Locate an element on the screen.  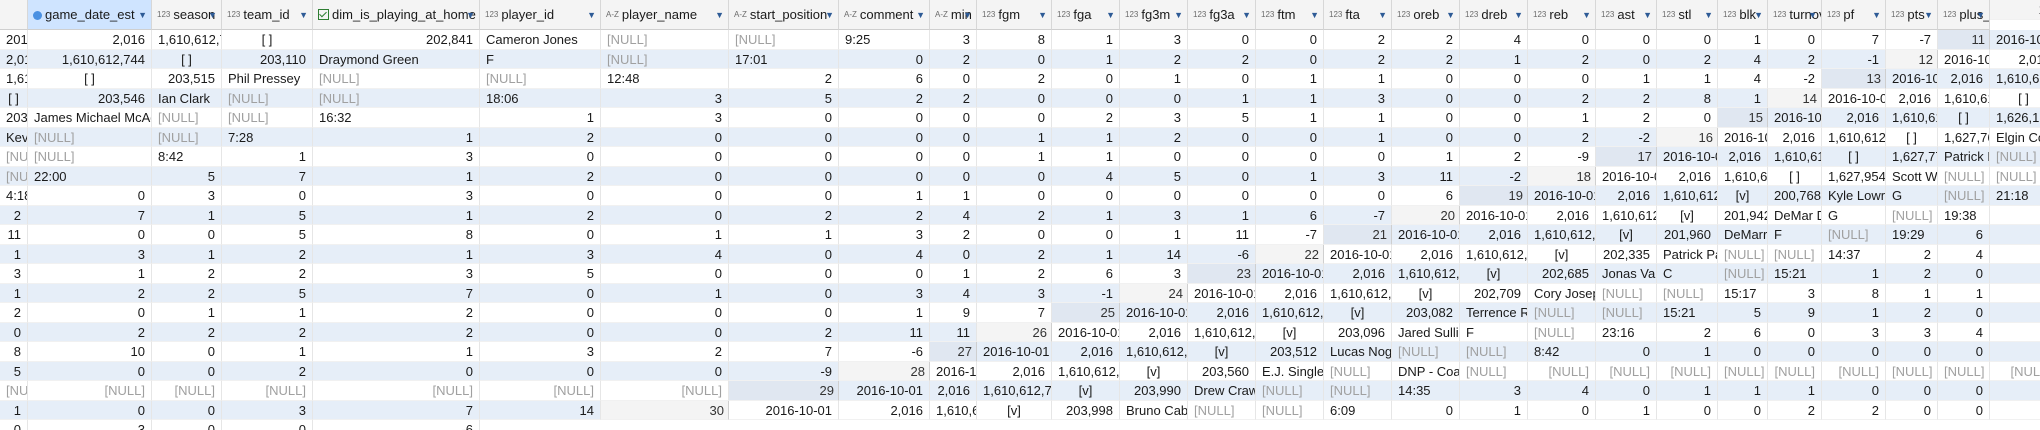
table-cell-fg3a: 5 is located at coordinates (267, 215).